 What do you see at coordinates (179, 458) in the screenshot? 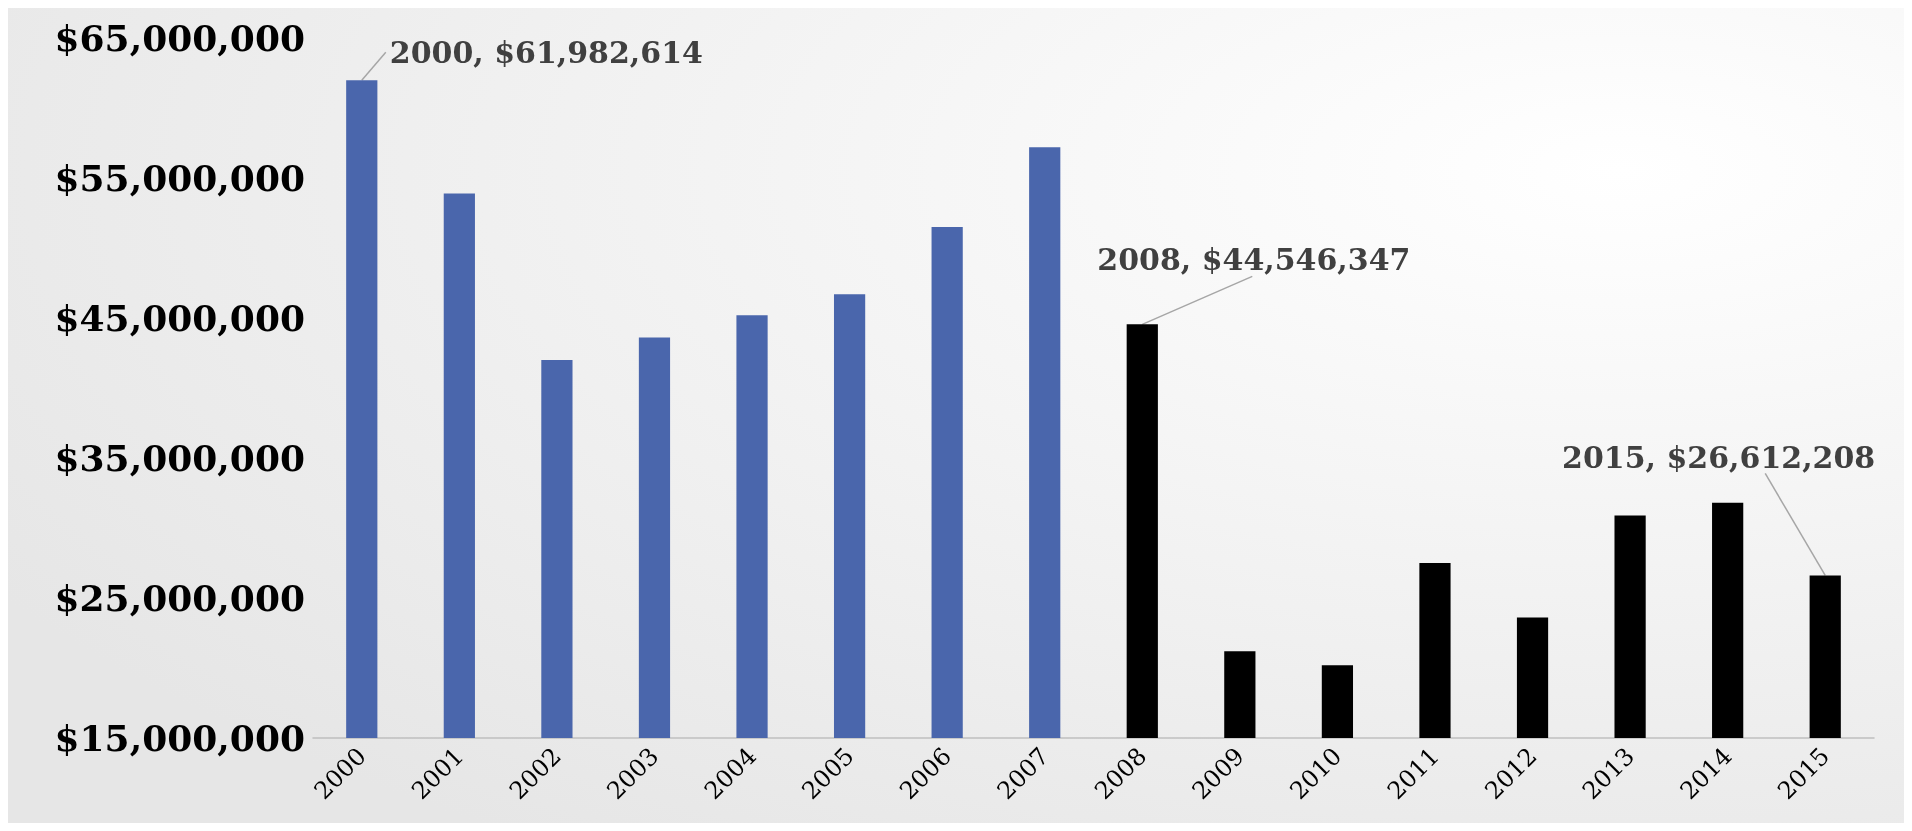
I see `y-tick-label: $35,000,000` at bounding box center [179, 458].